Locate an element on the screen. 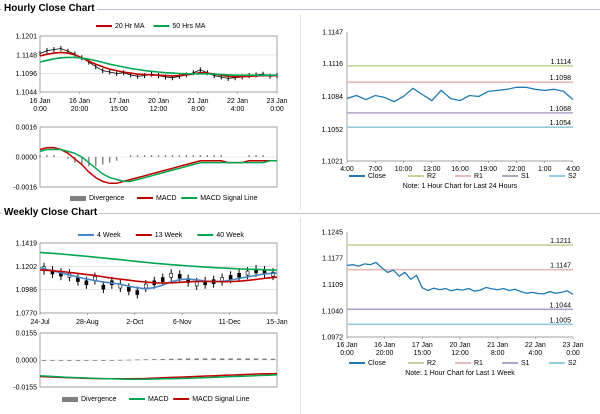 The height and width of the screenshot is (414, 600). hourly-close-x-tick: 19:00 is located at coordinates (488, 169).